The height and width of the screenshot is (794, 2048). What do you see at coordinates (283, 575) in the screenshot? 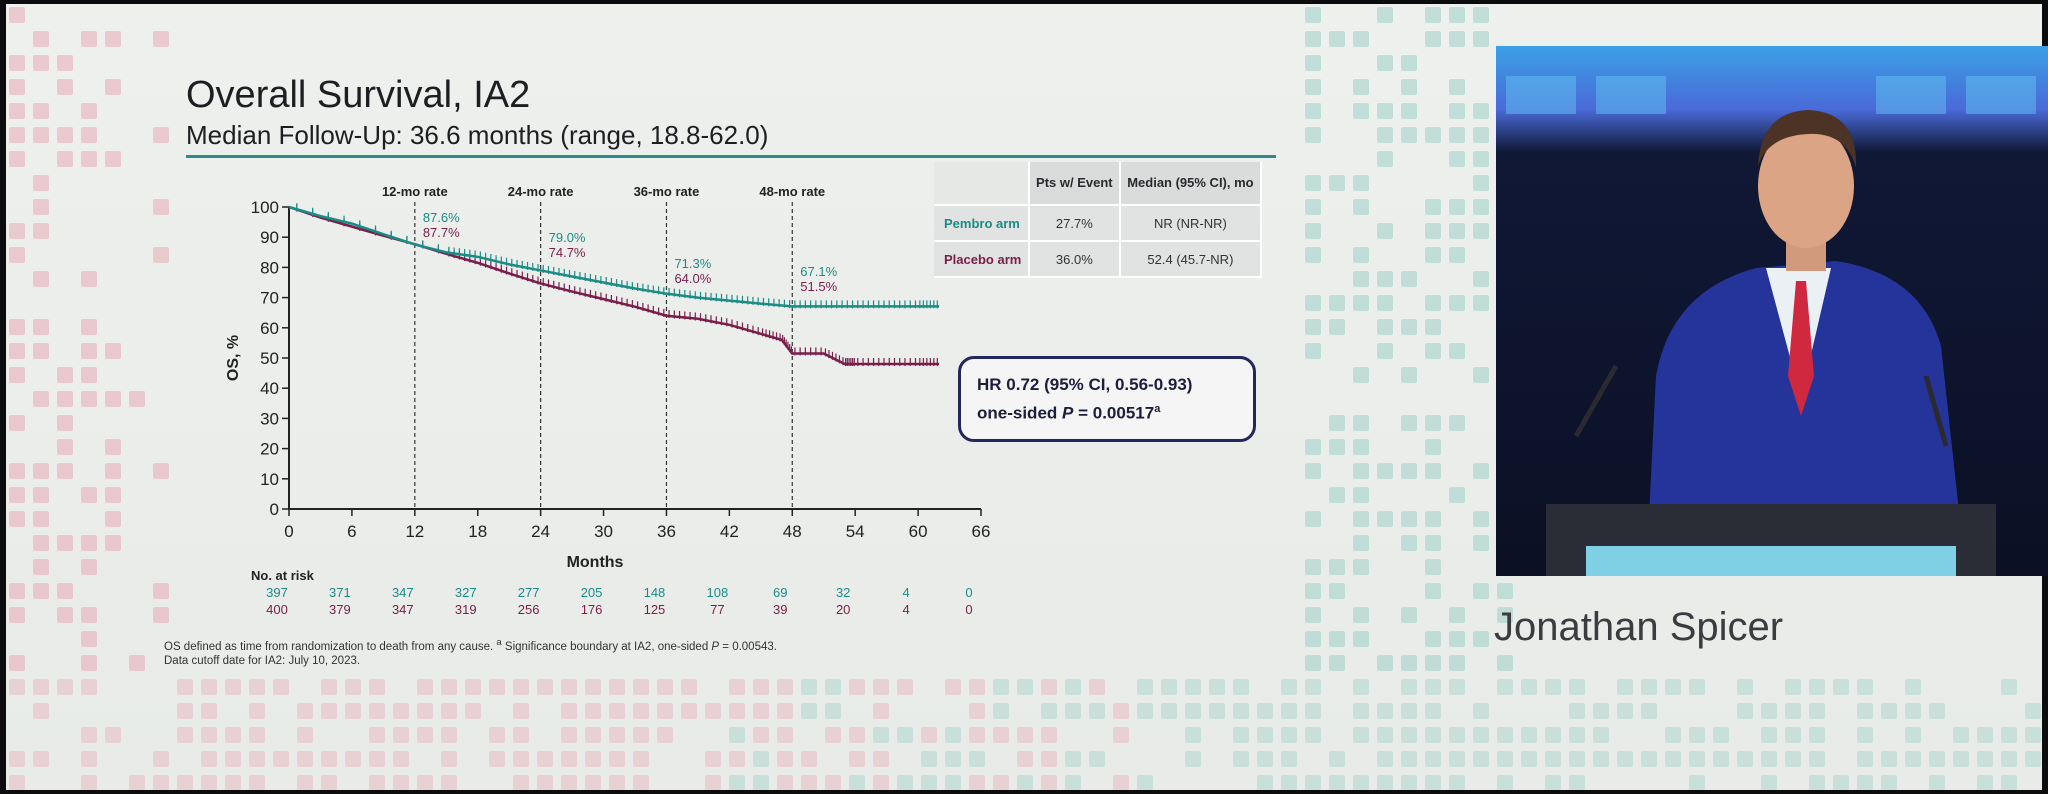
I see `at-risk-heading: No. at risk` at bounding box center [283, 575].